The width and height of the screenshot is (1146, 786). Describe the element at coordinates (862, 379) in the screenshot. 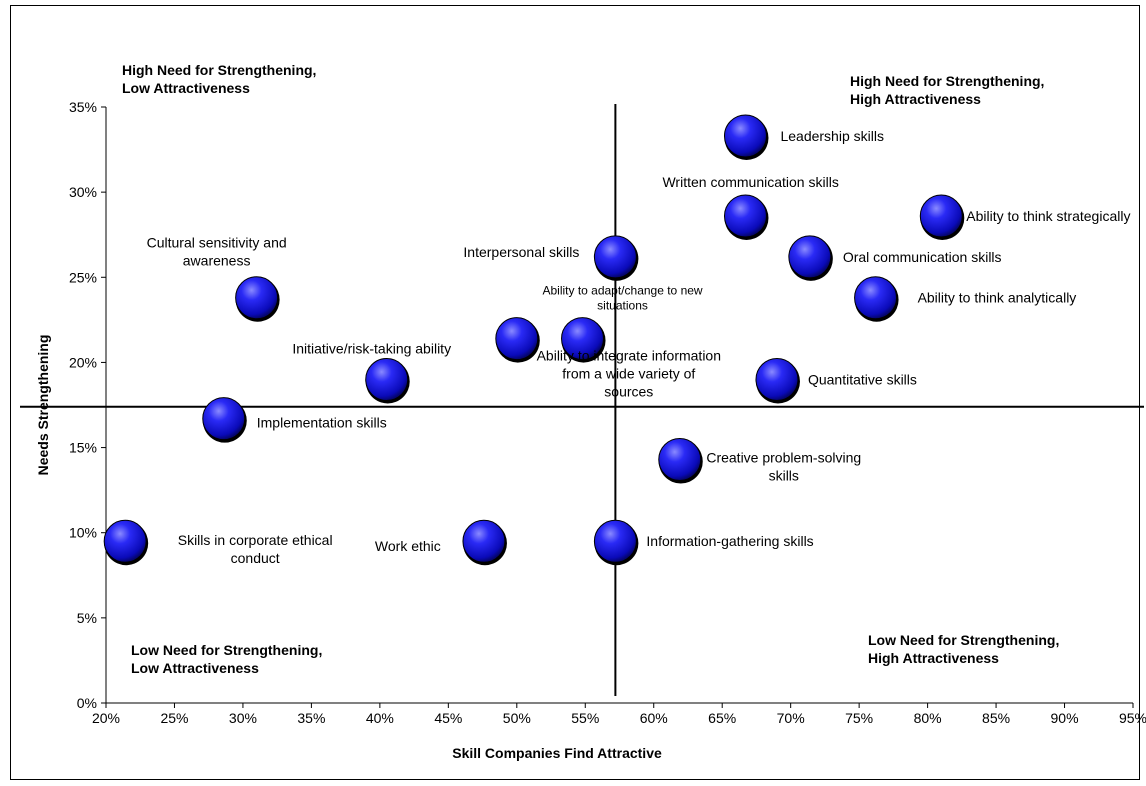

I see `point-label: Quantitative skills` at that location.